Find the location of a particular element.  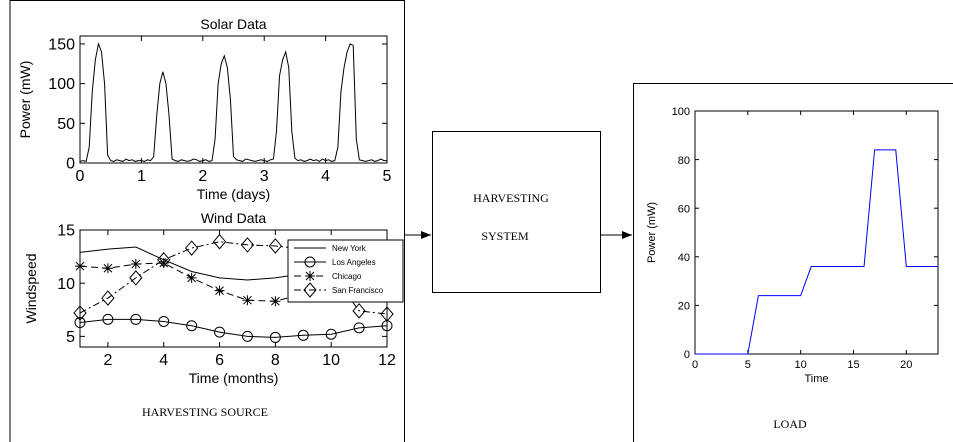

x-tick-label: 1 is located at coordinates (141, 176).